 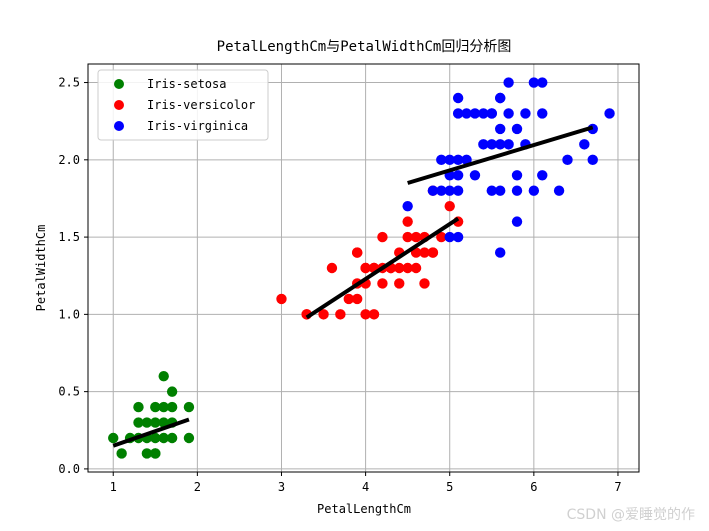 I want to click on chart-title: PetalLengthCm与PetalWidthCm回归分析图, so click(x=364, y=46).